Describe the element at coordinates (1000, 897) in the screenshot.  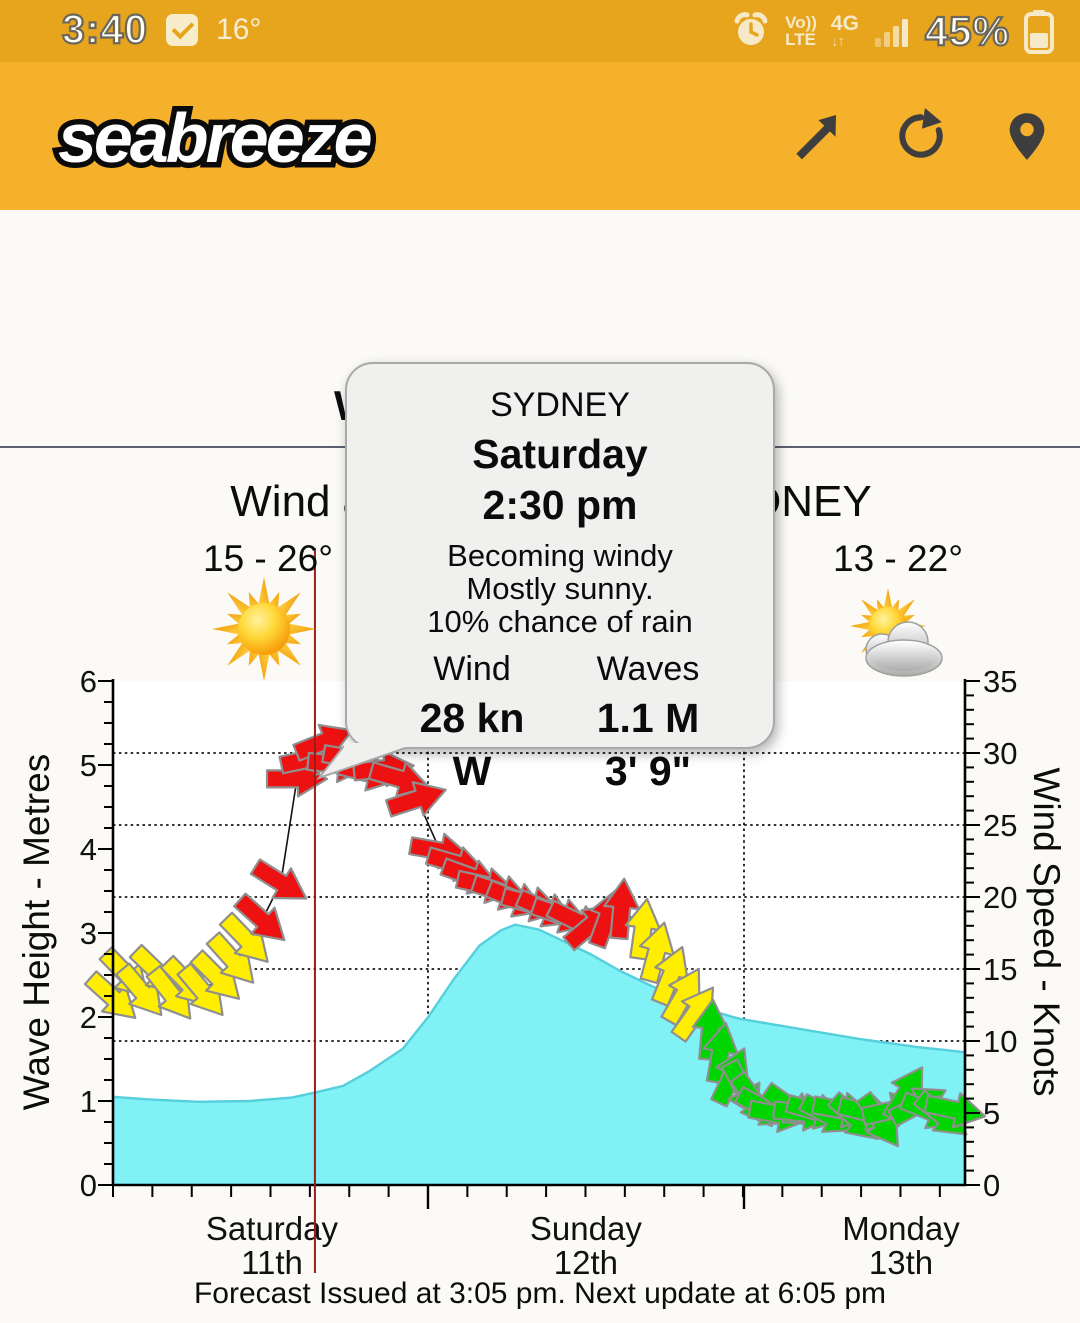
I see `right-tick-label: 20` at that location.